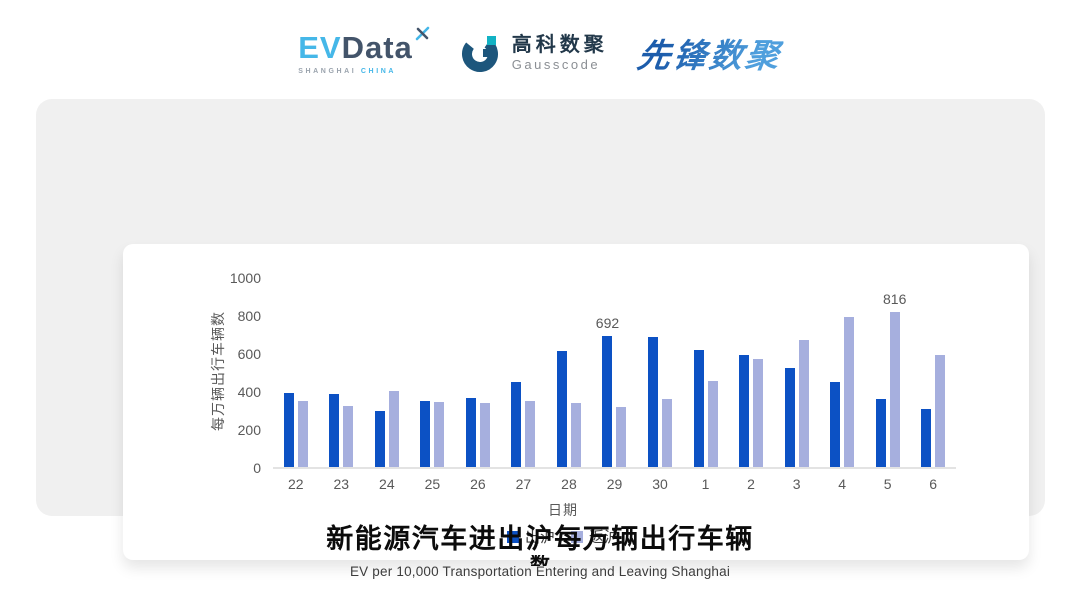  I want to click on bar-出沪-4, so click(835, 424).